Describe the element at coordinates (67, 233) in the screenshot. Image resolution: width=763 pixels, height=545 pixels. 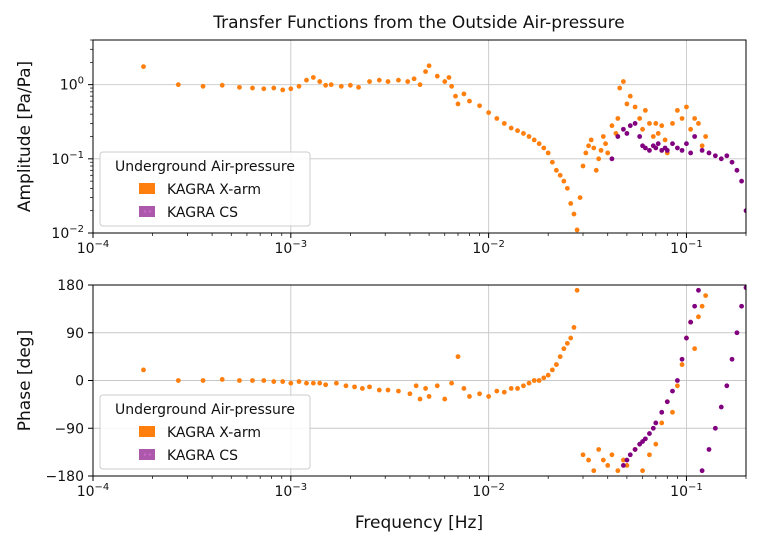
I see `y-tick-label: 10−2` at that location.